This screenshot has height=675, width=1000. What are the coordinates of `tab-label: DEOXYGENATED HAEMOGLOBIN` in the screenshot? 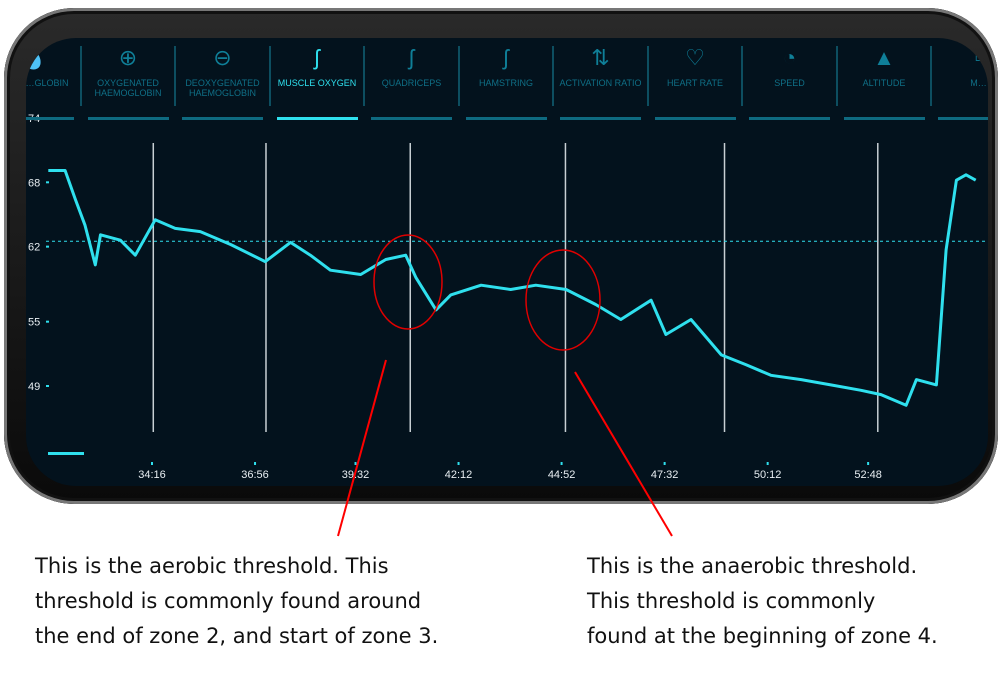 It's located at (222, 88).